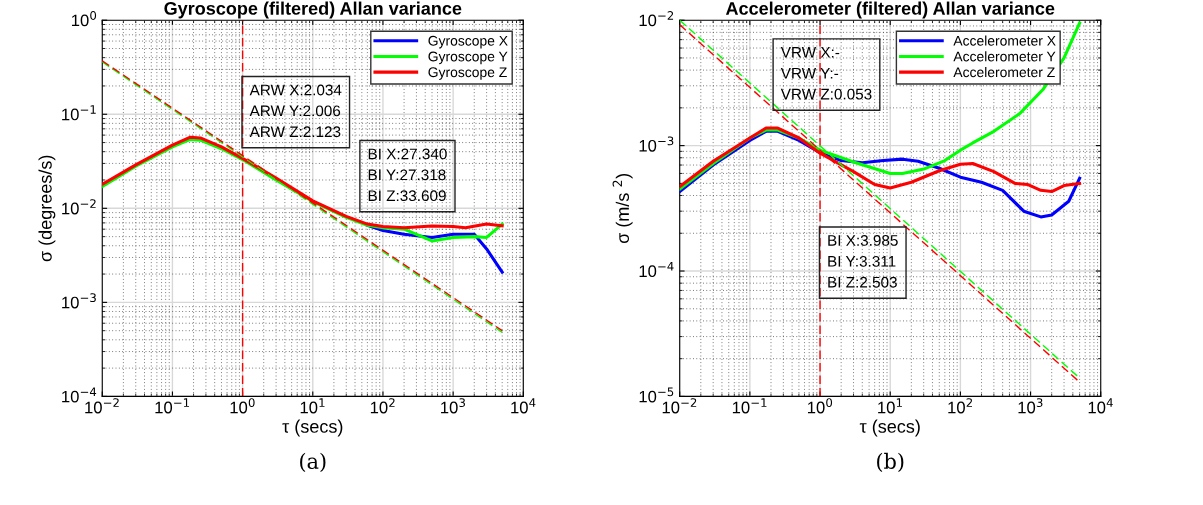  I want to click on y-axis-title: σ (degrees/s), so click(47, 208).